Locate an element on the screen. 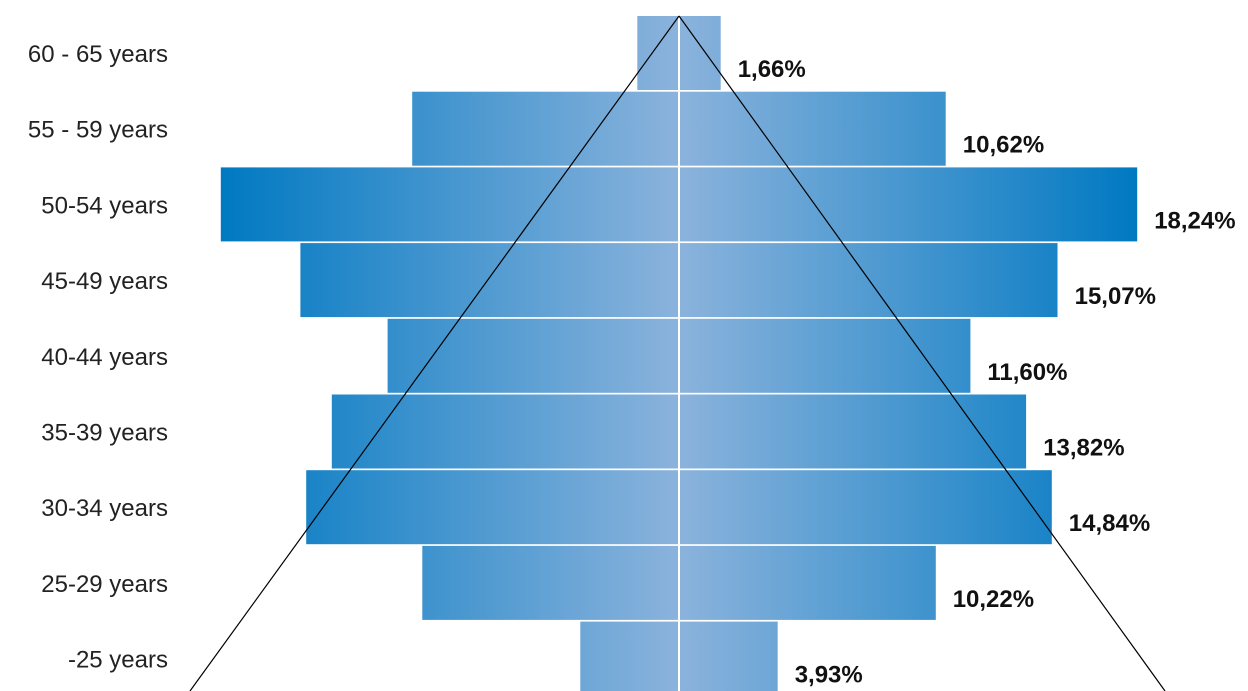  category-label-55-59-years: 55 - 59 years is located at coordinates (98, 130).